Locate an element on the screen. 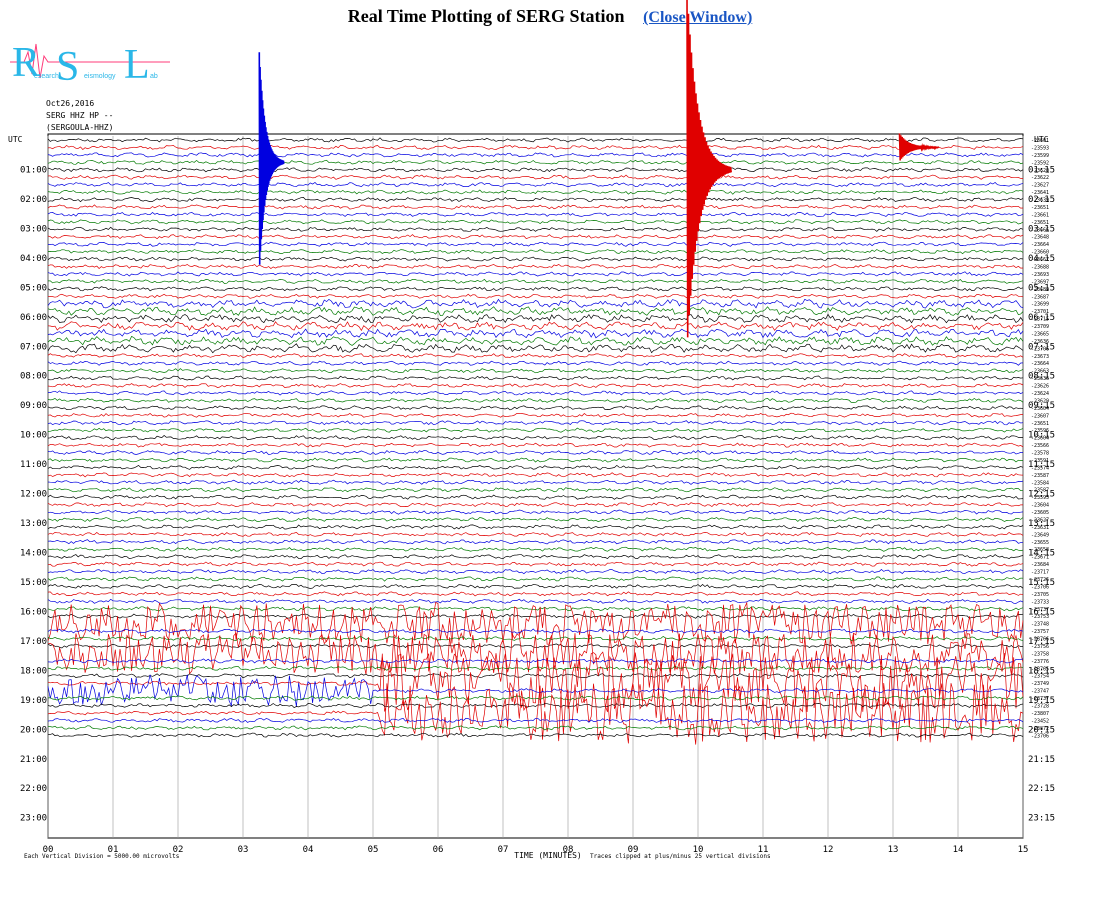 The height and width of the screenshot is (898, 1100). logo-tagline-1: esearch is located at coordinates (46, 76).